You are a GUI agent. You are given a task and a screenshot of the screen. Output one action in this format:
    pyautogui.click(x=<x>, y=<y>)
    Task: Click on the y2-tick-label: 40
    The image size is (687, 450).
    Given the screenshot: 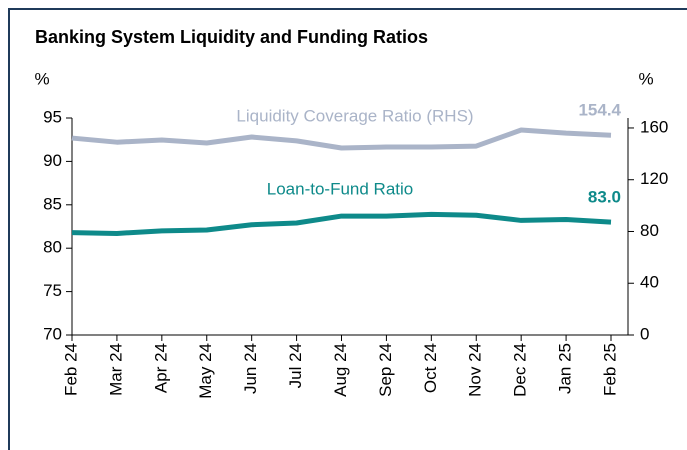 What is the action you would take?
    pyautogui.click(x=649, y=282)
    